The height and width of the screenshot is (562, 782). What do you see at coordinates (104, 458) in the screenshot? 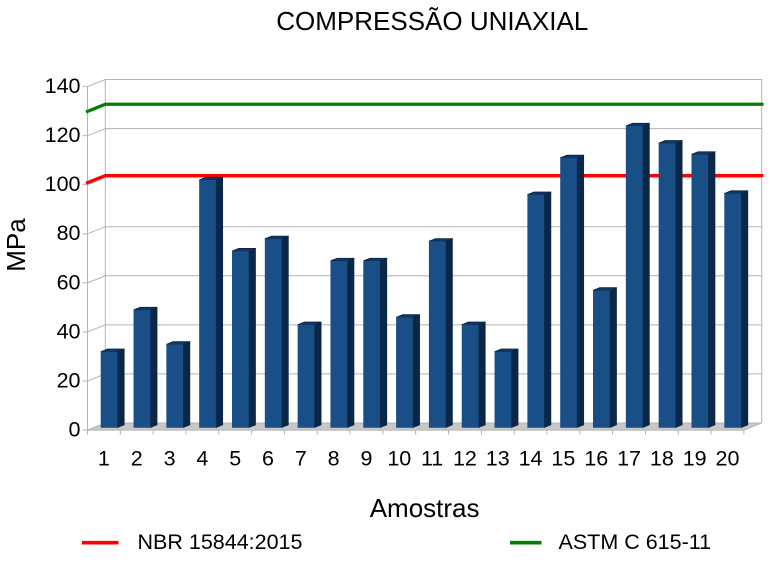
I see `svg-text: 1` at bounding box center [104, 458].